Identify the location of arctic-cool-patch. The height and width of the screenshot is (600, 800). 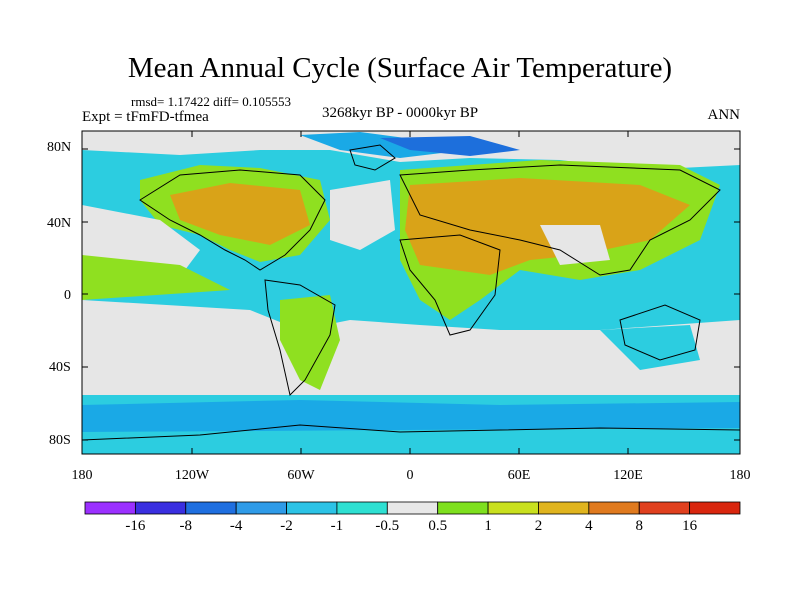
(375, 145).